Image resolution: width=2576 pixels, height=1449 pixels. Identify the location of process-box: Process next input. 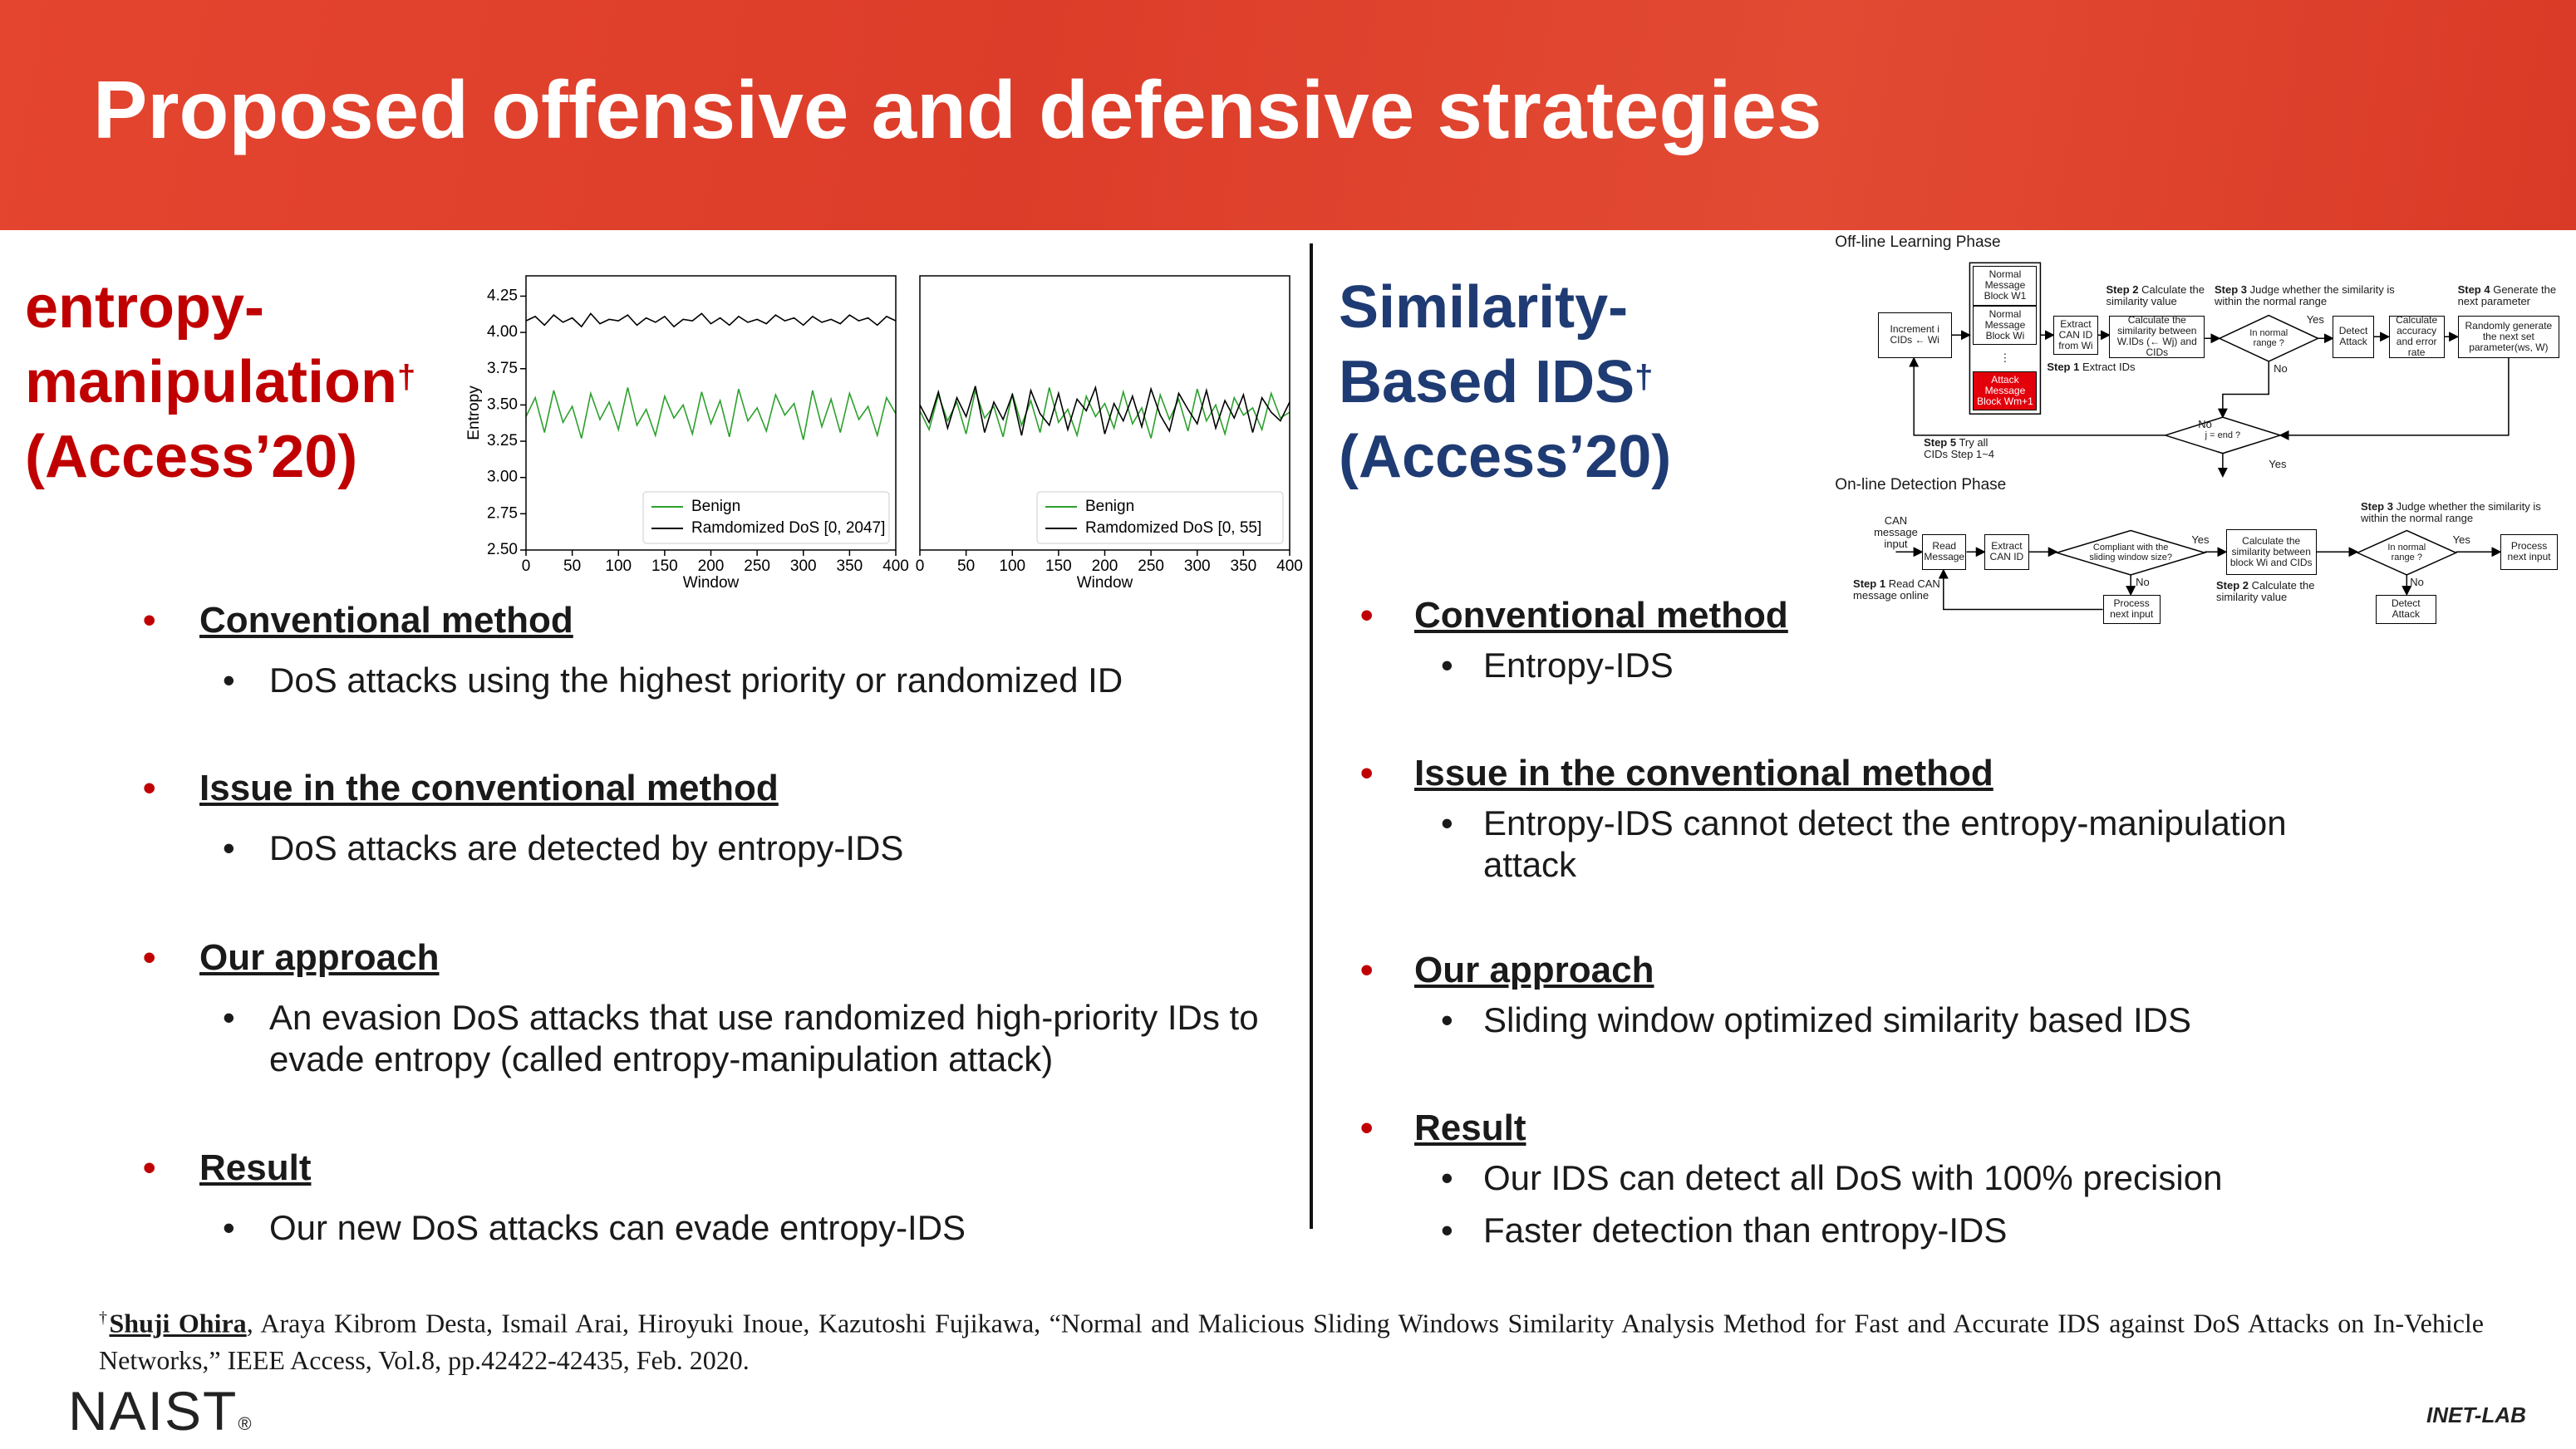
(2529, 551).